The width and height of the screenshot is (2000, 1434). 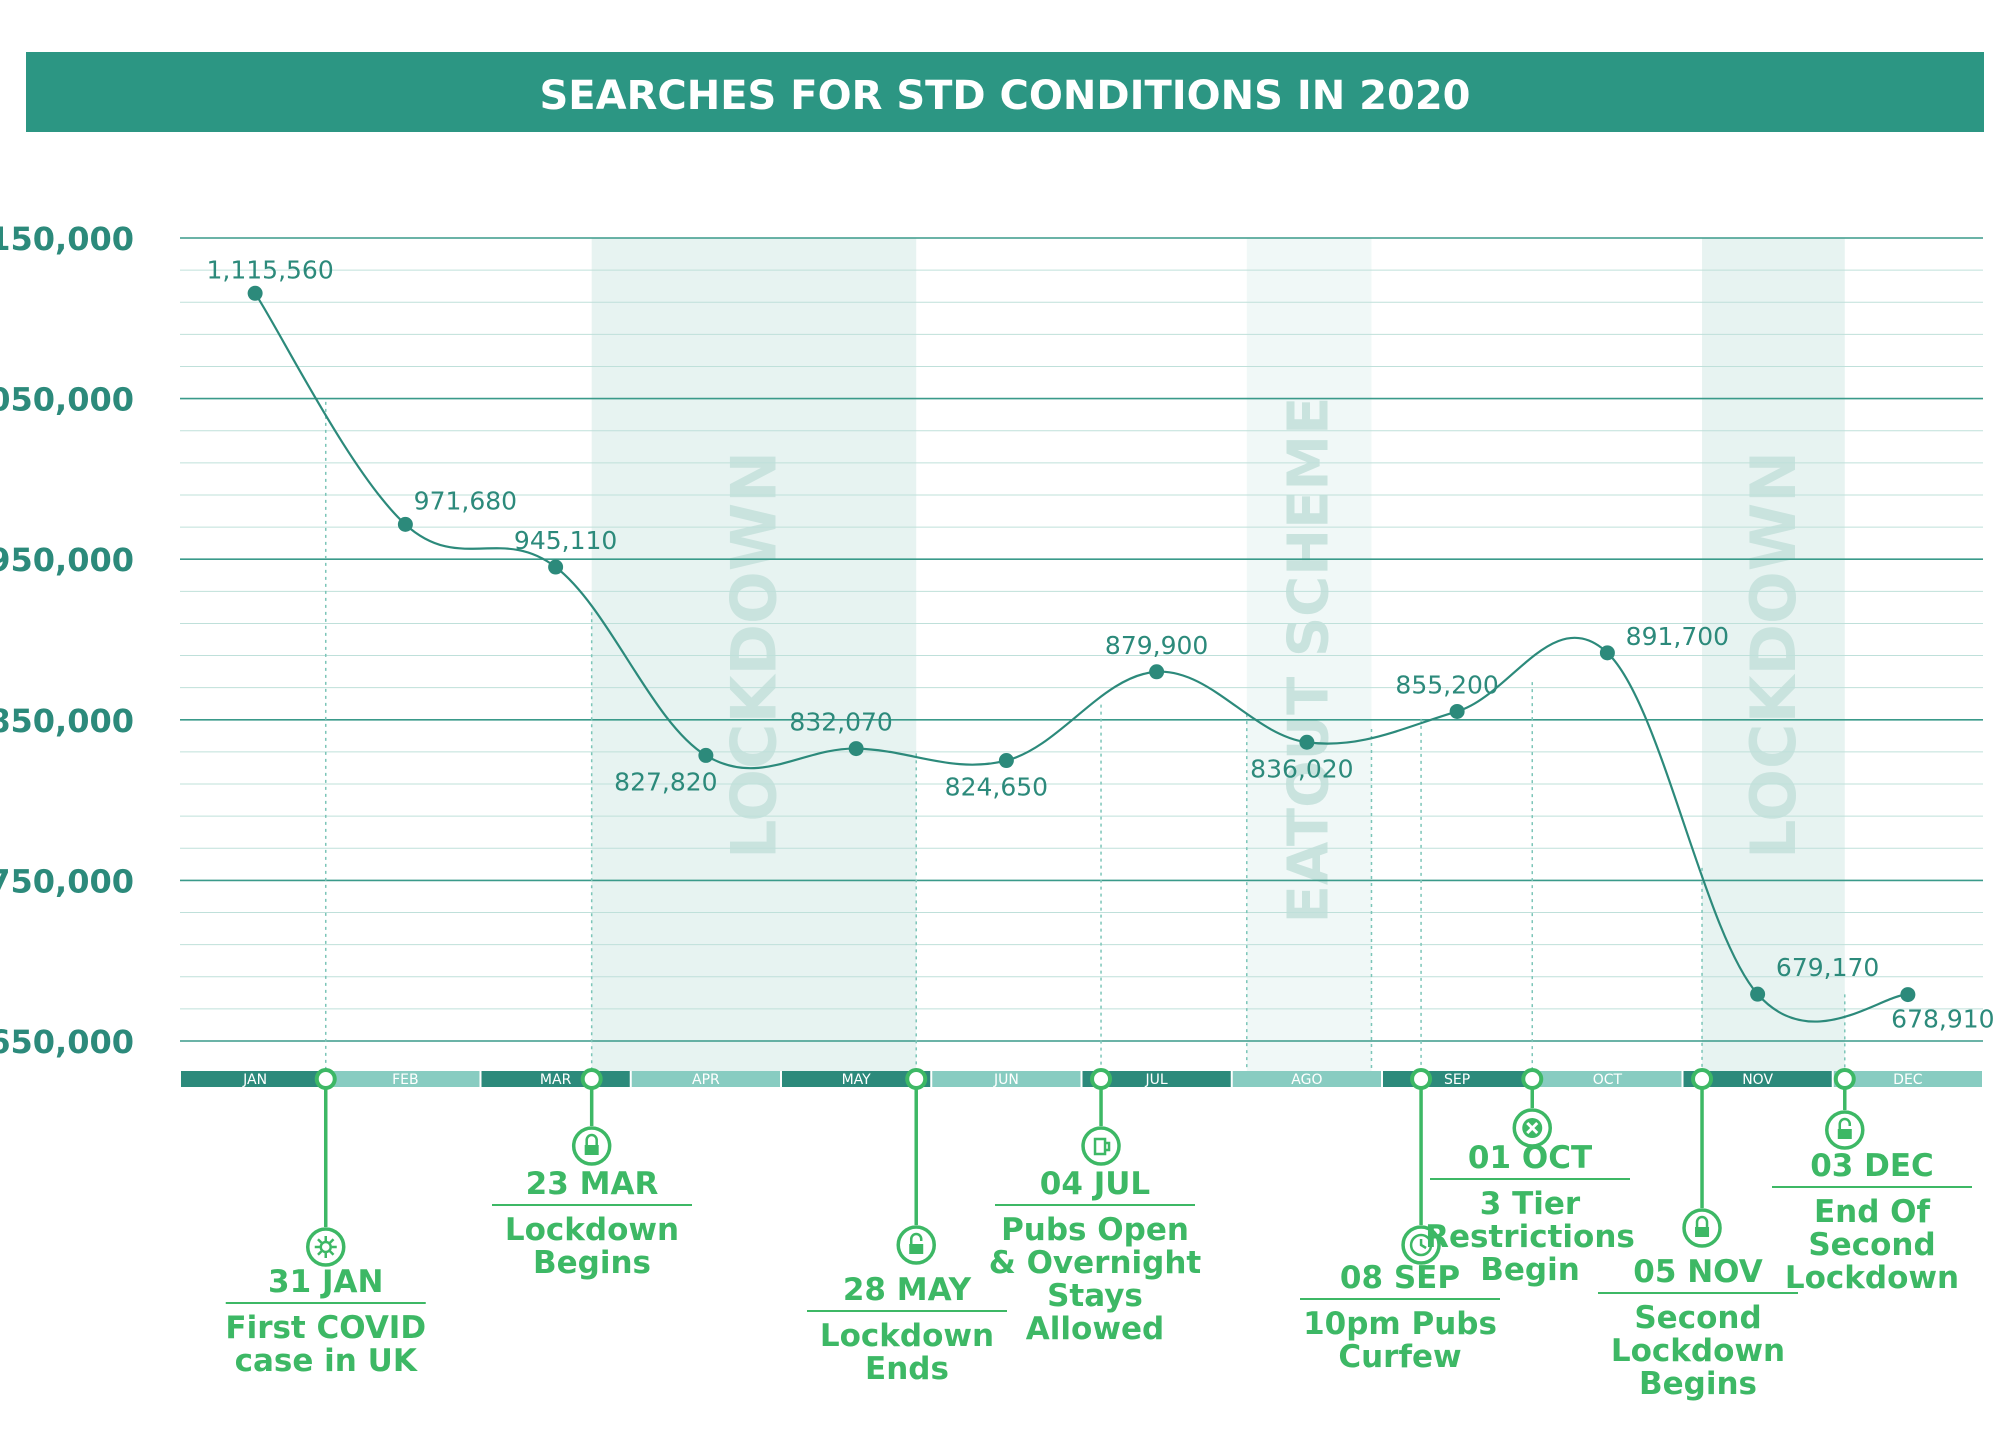 I want to click on event-description: Restrictions, so click(x=1530, y=1237).